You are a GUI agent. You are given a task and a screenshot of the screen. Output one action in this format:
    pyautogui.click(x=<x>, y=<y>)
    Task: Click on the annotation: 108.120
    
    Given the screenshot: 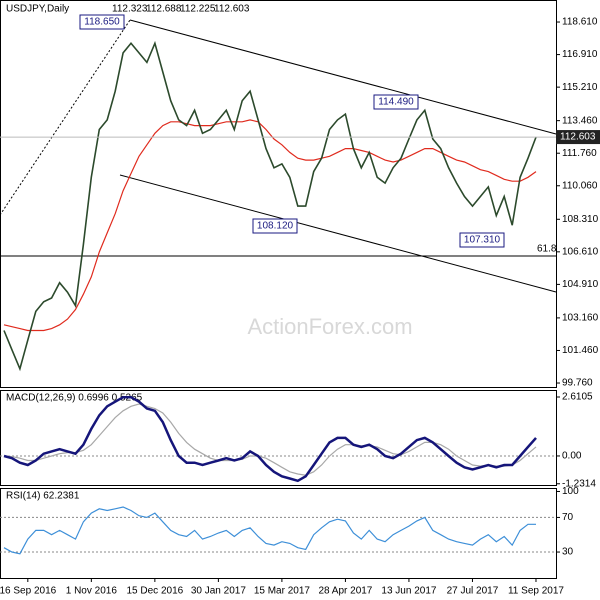 What is the action you would take?
    pyautogui.click(x=275, y=226)
    